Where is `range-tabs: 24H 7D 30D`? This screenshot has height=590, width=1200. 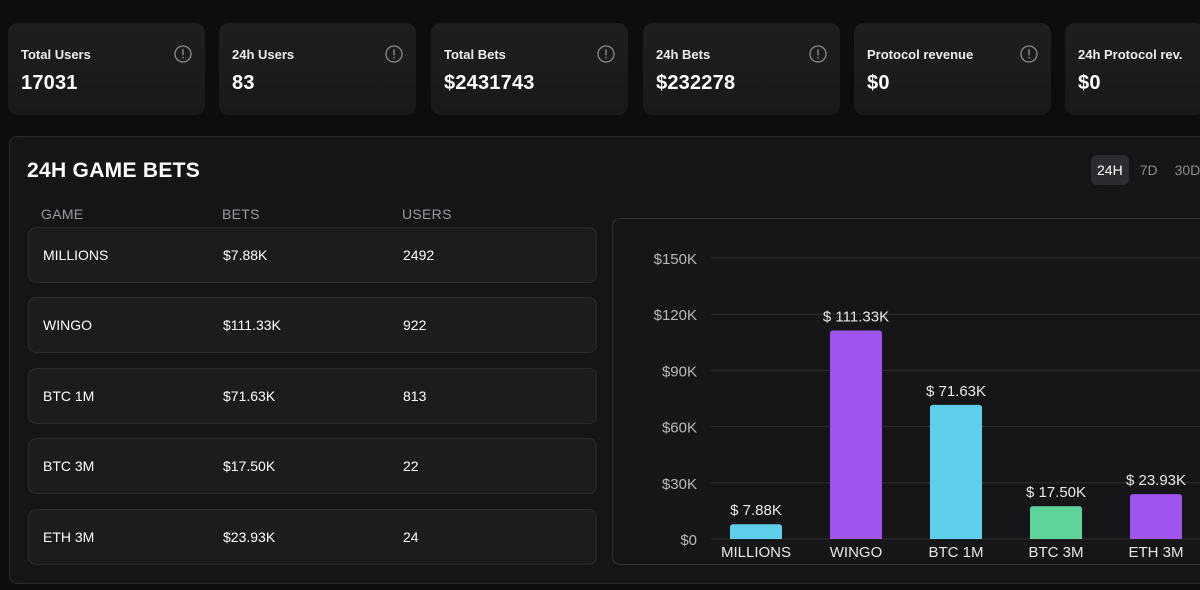
range-tabs: 24H 7D 30D is located at coordinates (1145, 170).